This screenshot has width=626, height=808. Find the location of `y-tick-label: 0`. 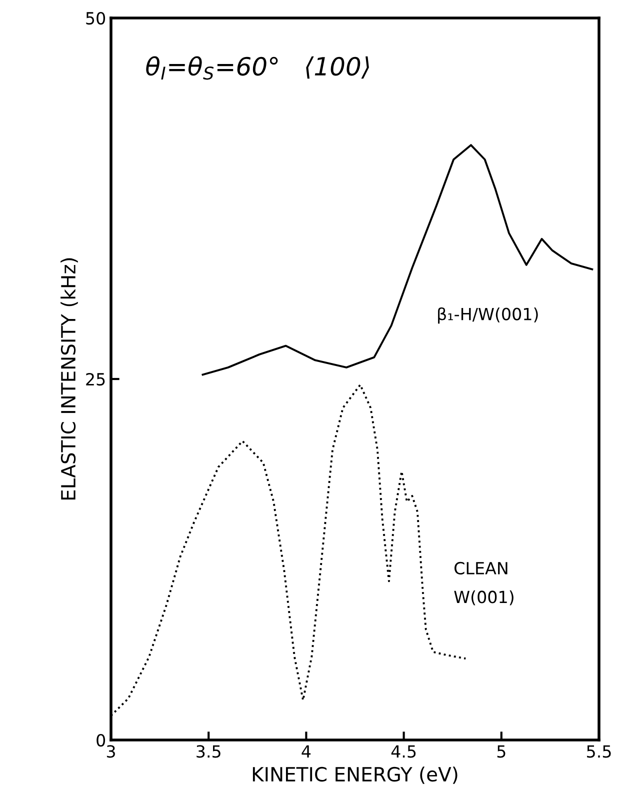

y-tick-label: 0 is located at coordinates (101, 740).